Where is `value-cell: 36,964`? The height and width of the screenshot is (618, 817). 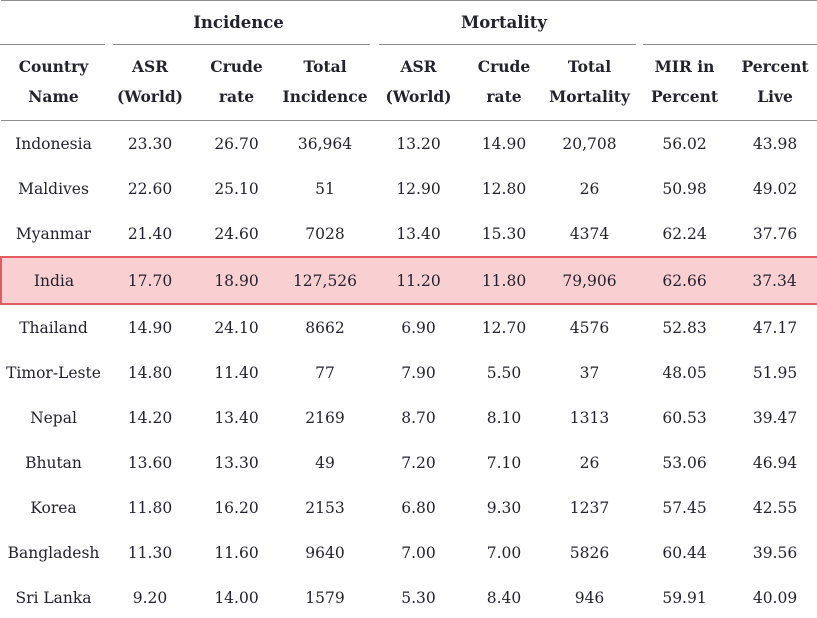 value-cell: 36,964 is located at coordinates (325, 143).